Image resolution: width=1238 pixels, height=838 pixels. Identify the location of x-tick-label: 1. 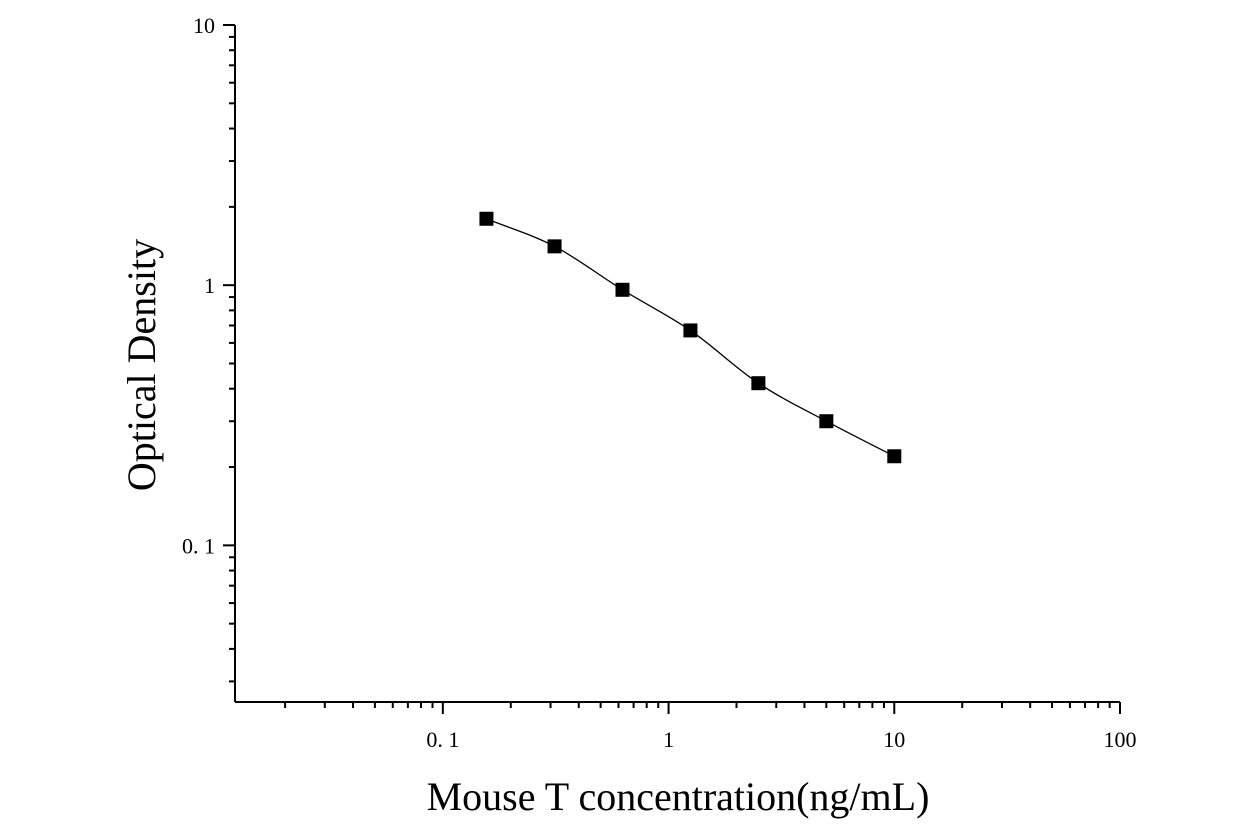
(668, 739).